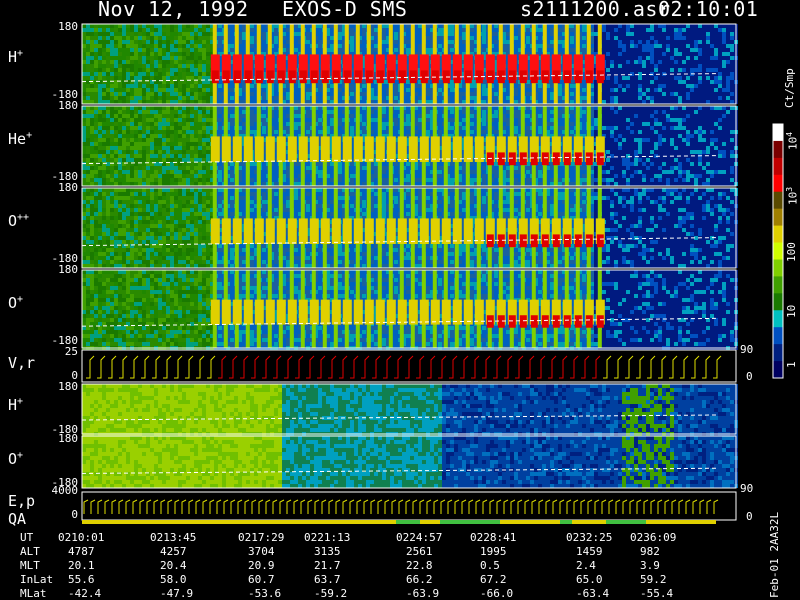  Describe the element at coordinates (493, 579) in the screenshot. I see `eph-cell-inlat: 67.2` at that location.